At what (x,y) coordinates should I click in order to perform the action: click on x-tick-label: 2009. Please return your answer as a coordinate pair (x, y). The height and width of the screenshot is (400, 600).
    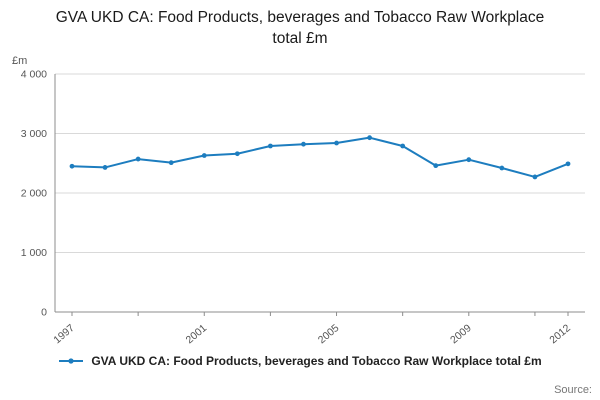
    Looking at the image, I should click on (461, 334).